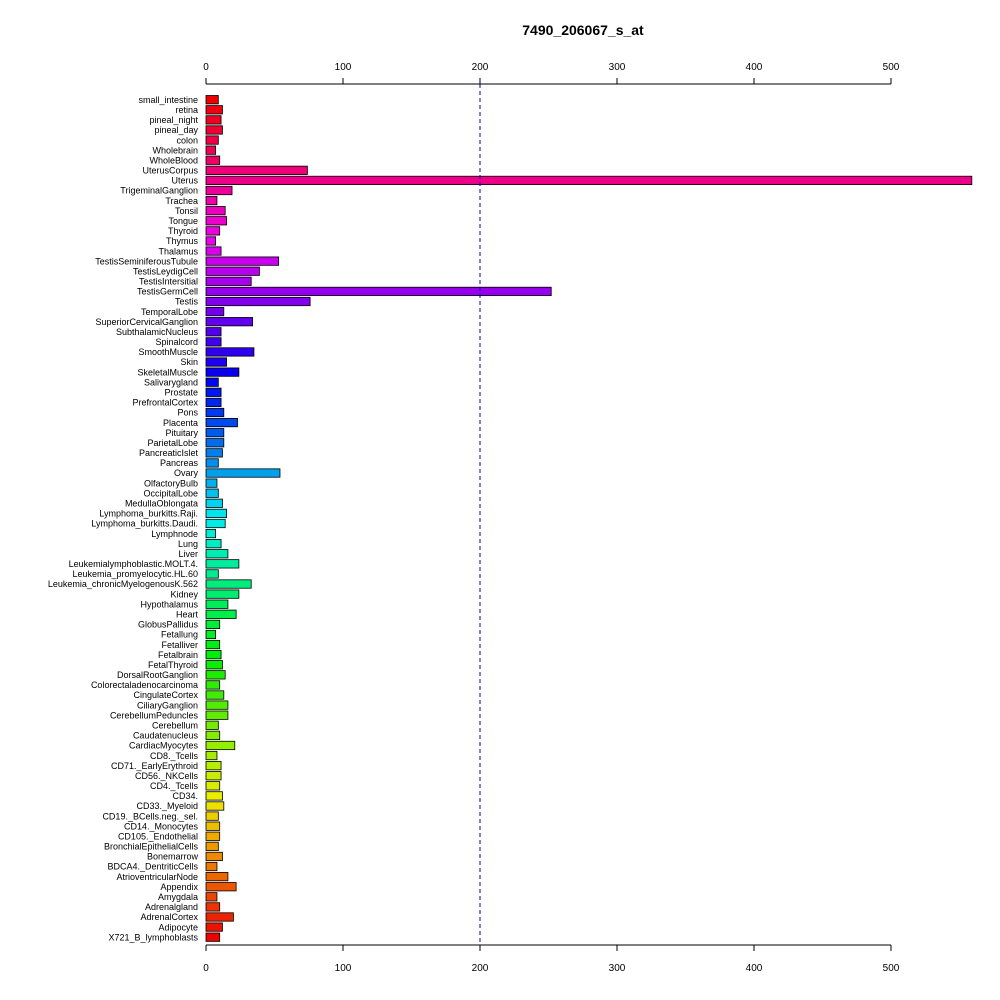  I want to click on bar-Lung, so click(213, 544).